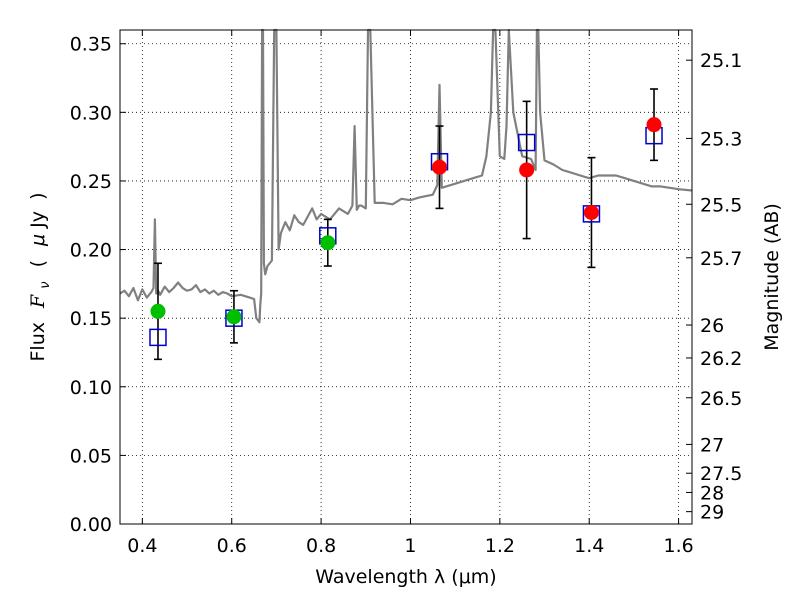 Image resolution: width=800 pixels, height=600 pixels. I want to click on y2-tick-label: 25.3, so click(721, 139).